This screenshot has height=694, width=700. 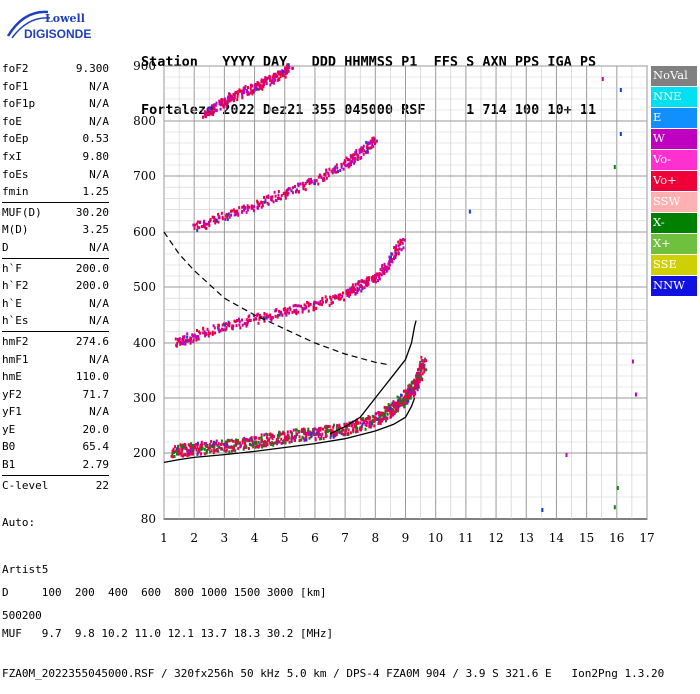 I want to click on param-label: MUF(D), so click(x=22, y=212).